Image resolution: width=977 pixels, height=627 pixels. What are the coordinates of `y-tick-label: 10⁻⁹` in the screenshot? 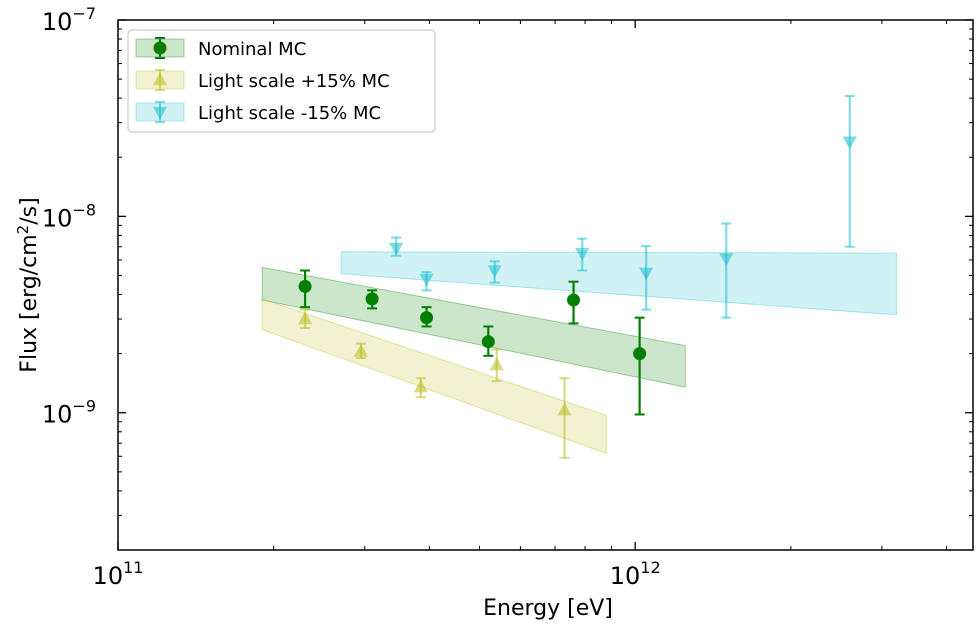 It's located at (69, 413).